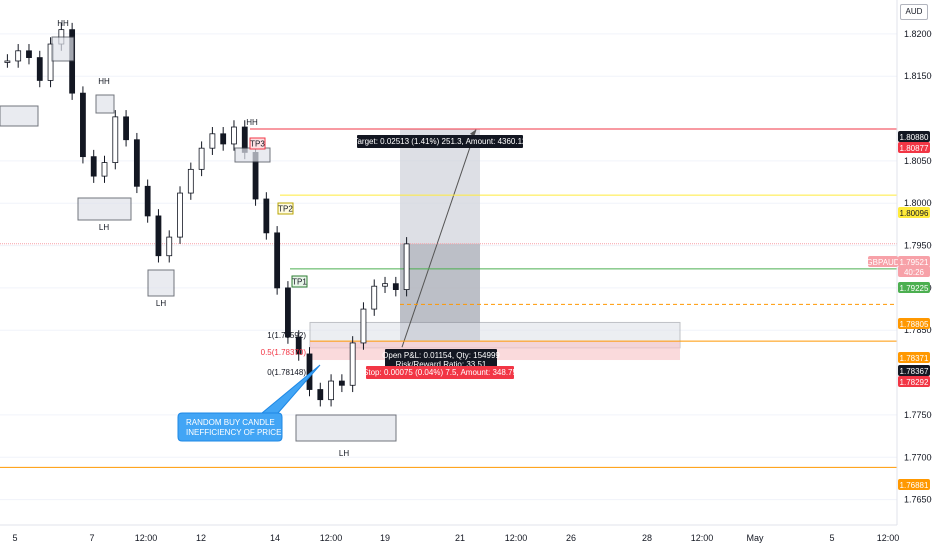  I want to click on price-badge-label: 1.80096, so click(914, 213).